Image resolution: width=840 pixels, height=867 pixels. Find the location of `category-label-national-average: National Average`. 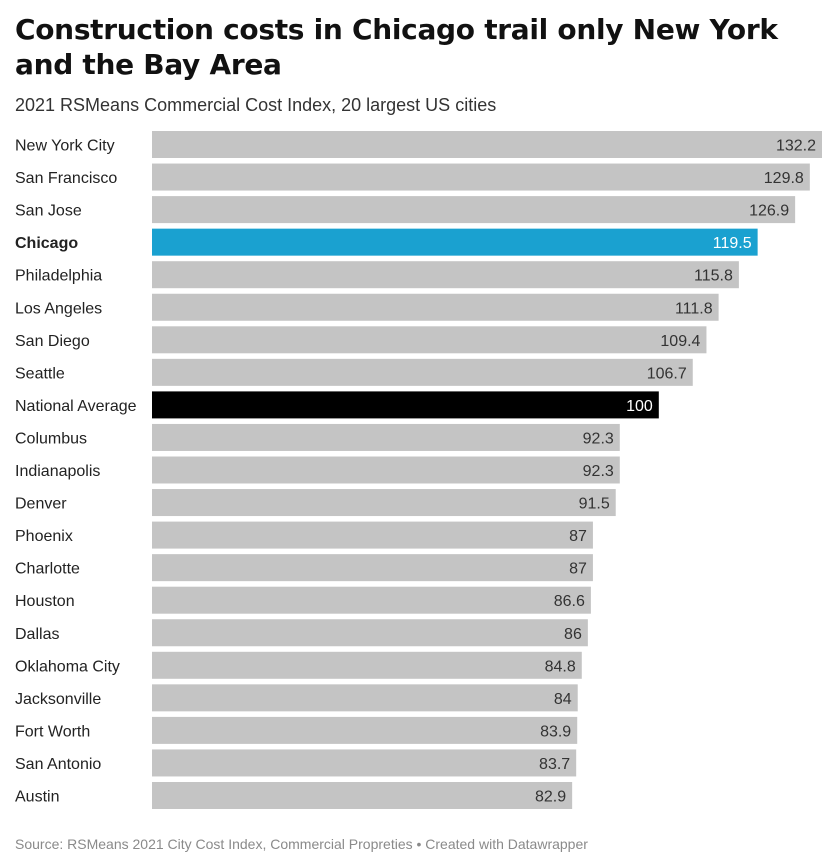

category-label-national-average: National Average is located at coordinates (76, 406).